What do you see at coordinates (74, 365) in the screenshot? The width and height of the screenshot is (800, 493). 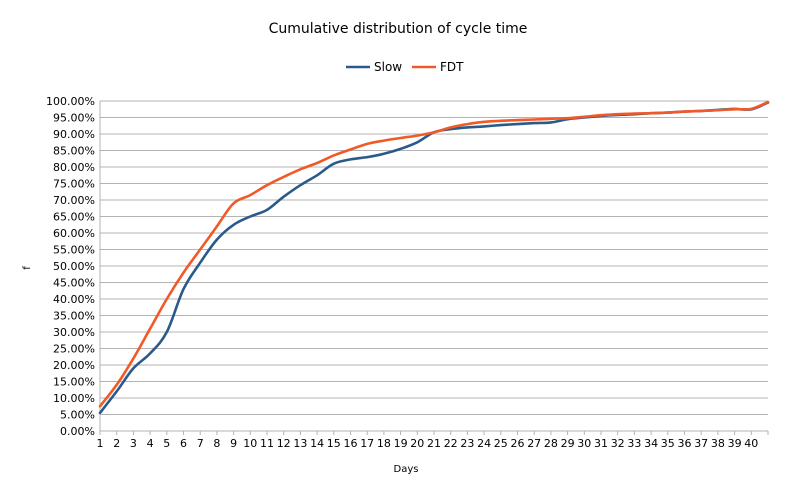 I see `y-tick-label: 20.00%` at bounding box center [74, 365].